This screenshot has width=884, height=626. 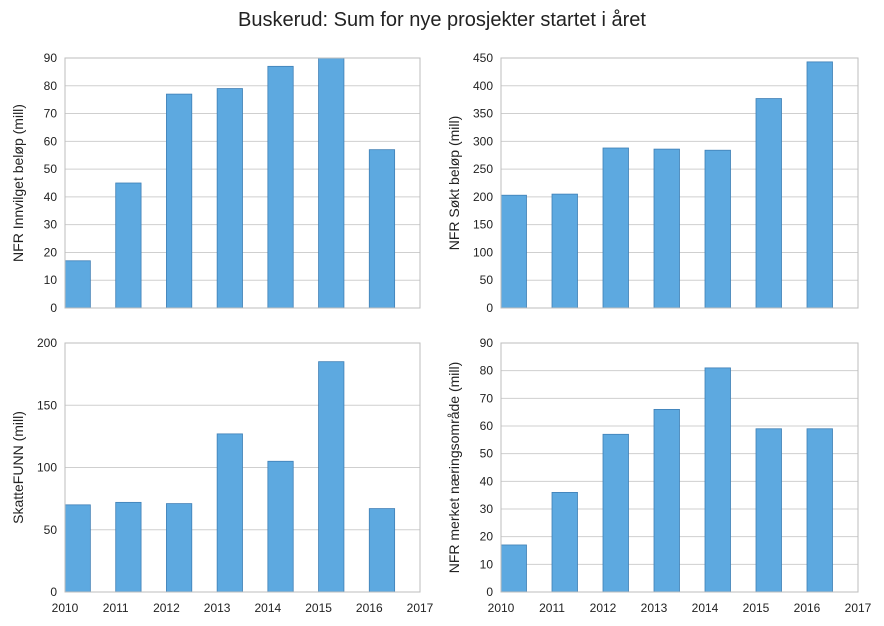 I want to click on y-tick-label: 400, so click(x=483, y=86).